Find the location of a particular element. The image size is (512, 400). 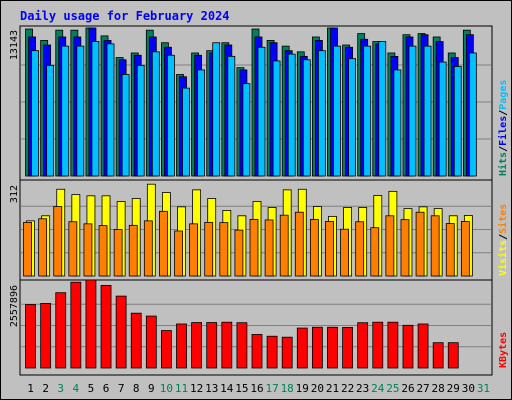

day-label-20: 20 is located at coordinates (317, 388).